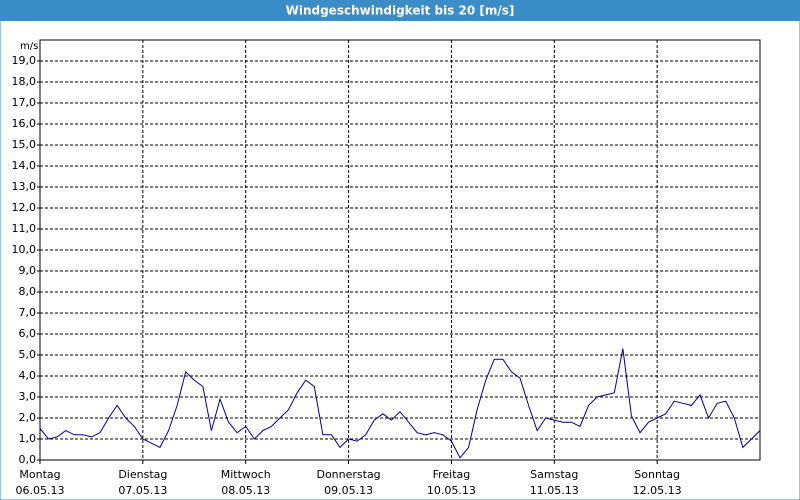 This screenshot has width=800, height=500. I want to click on chart-title: Windgeschwindigkeit bis 20 [m/s], so click(400, 11).